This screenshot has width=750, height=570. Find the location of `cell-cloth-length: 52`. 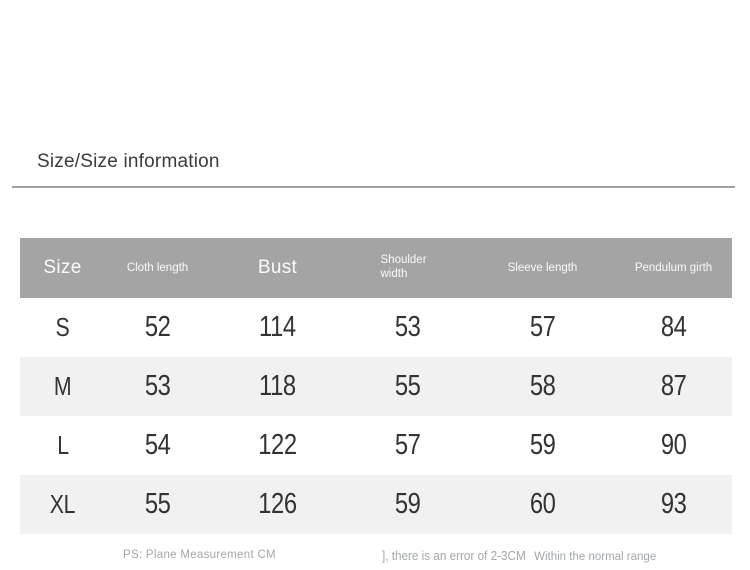

cell-cloth-length: 52 is located at coordinates (157, 327).